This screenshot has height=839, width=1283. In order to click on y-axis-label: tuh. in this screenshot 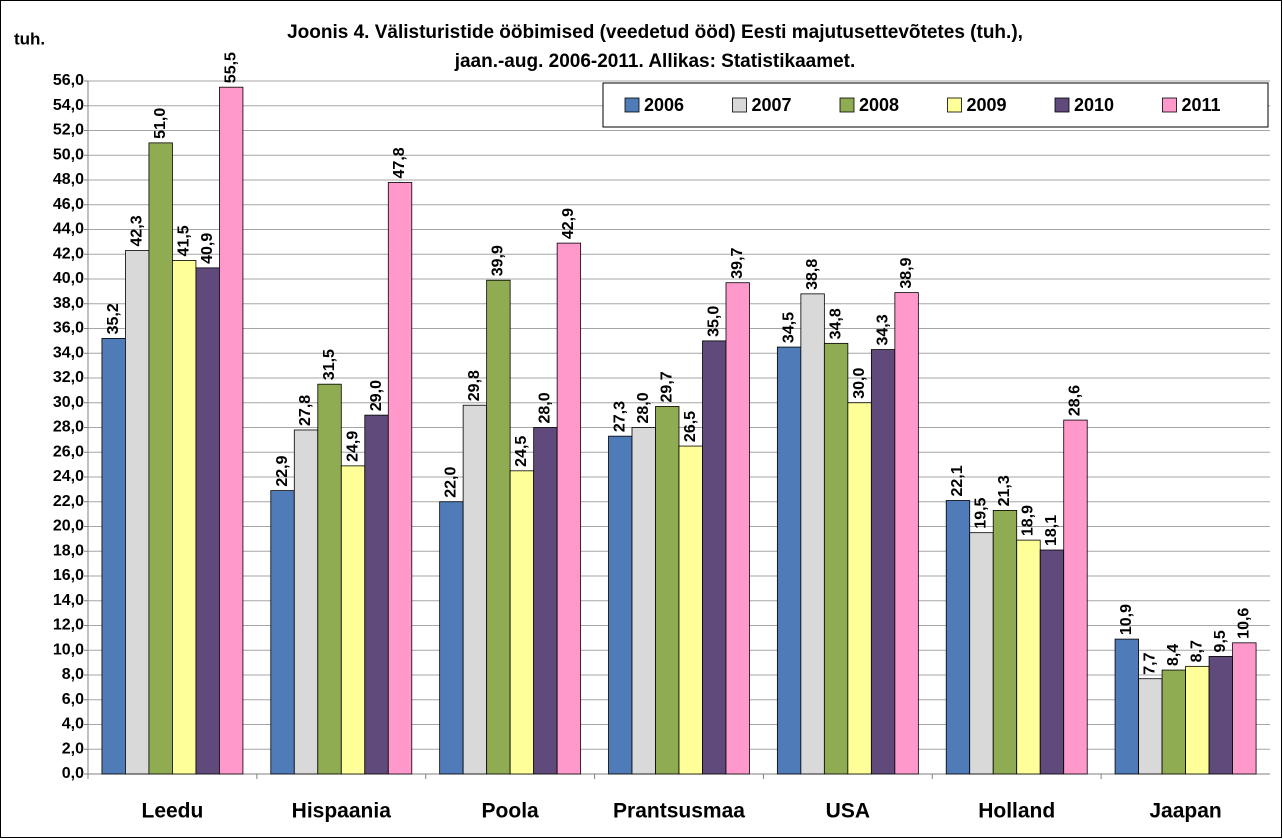, I will do `click(29, 38)`.